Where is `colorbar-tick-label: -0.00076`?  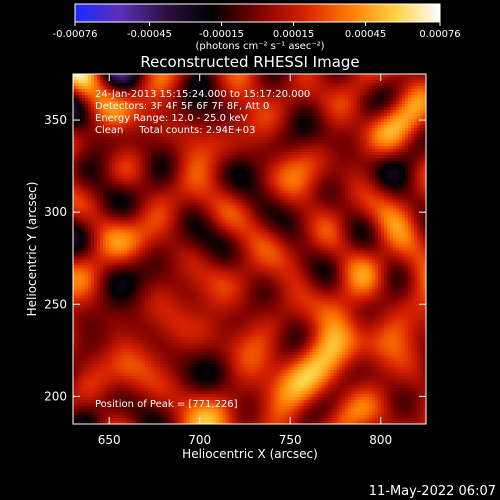 colorbar-tick-label: -0.00076 is located at coordinates (75, 34).